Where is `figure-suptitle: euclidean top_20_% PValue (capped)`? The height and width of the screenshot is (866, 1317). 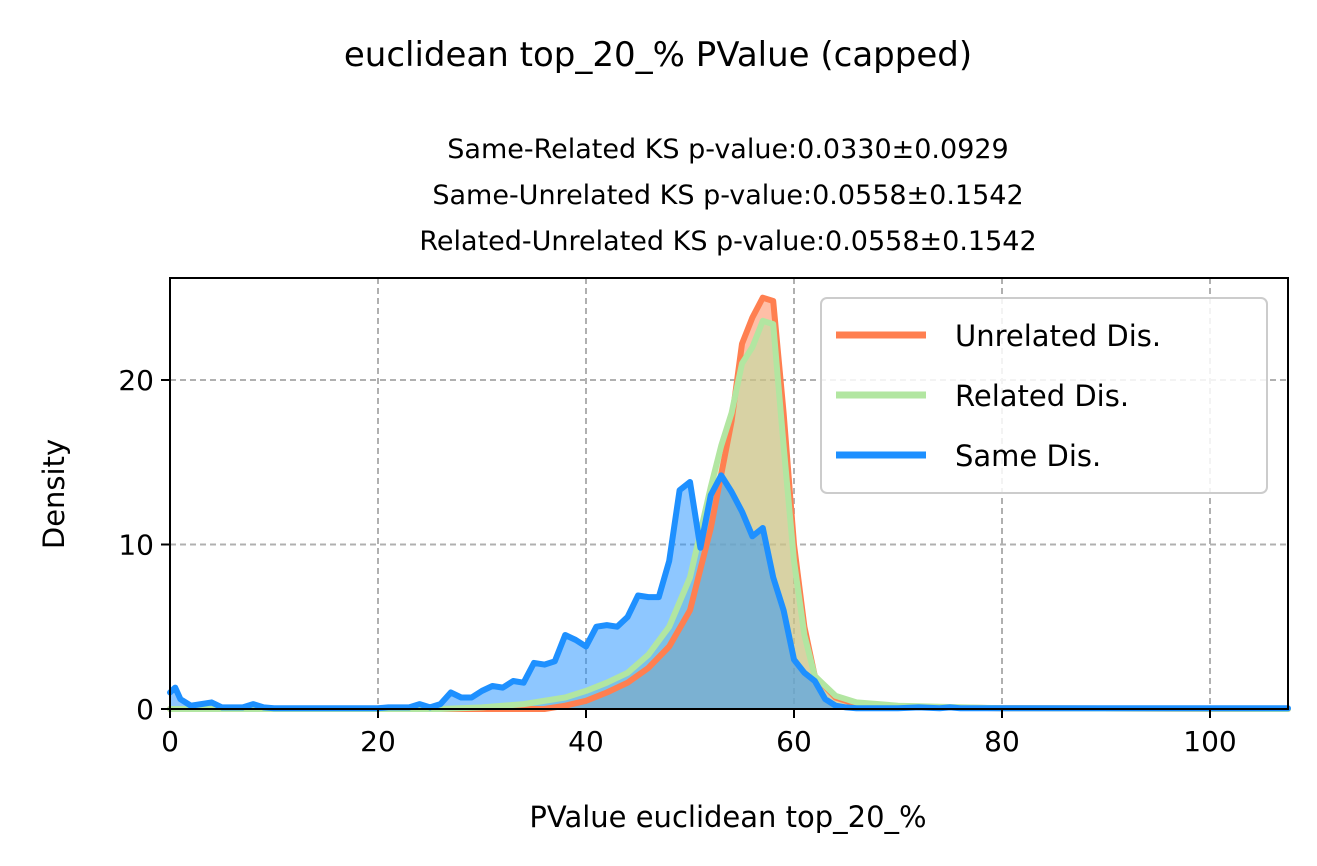 figure-suptitle: euclidean top_20_% PValue (capped) is located at coordinates (658, 55).